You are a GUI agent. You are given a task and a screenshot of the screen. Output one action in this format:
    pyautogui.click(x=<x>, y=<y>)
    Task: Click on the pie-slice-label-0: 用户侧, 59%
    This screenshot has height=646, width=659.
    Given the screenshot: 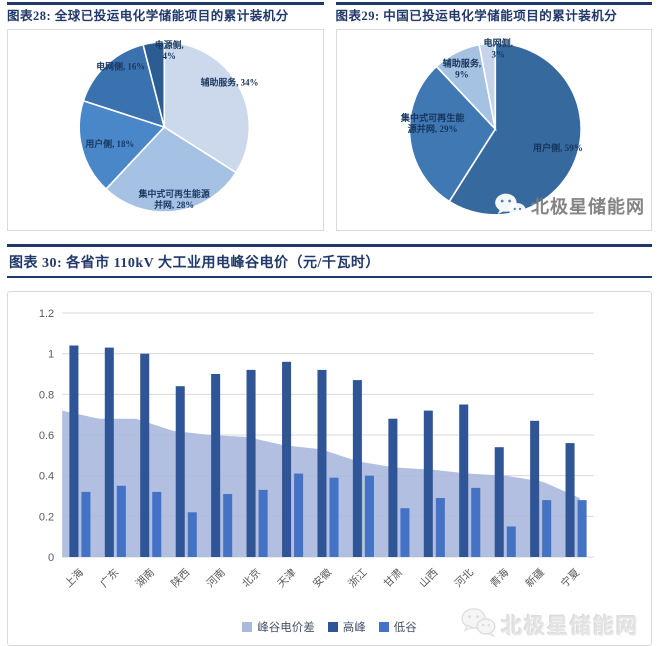 What is the action you would take?
    pyautogui.click(x=556, y=147)
    